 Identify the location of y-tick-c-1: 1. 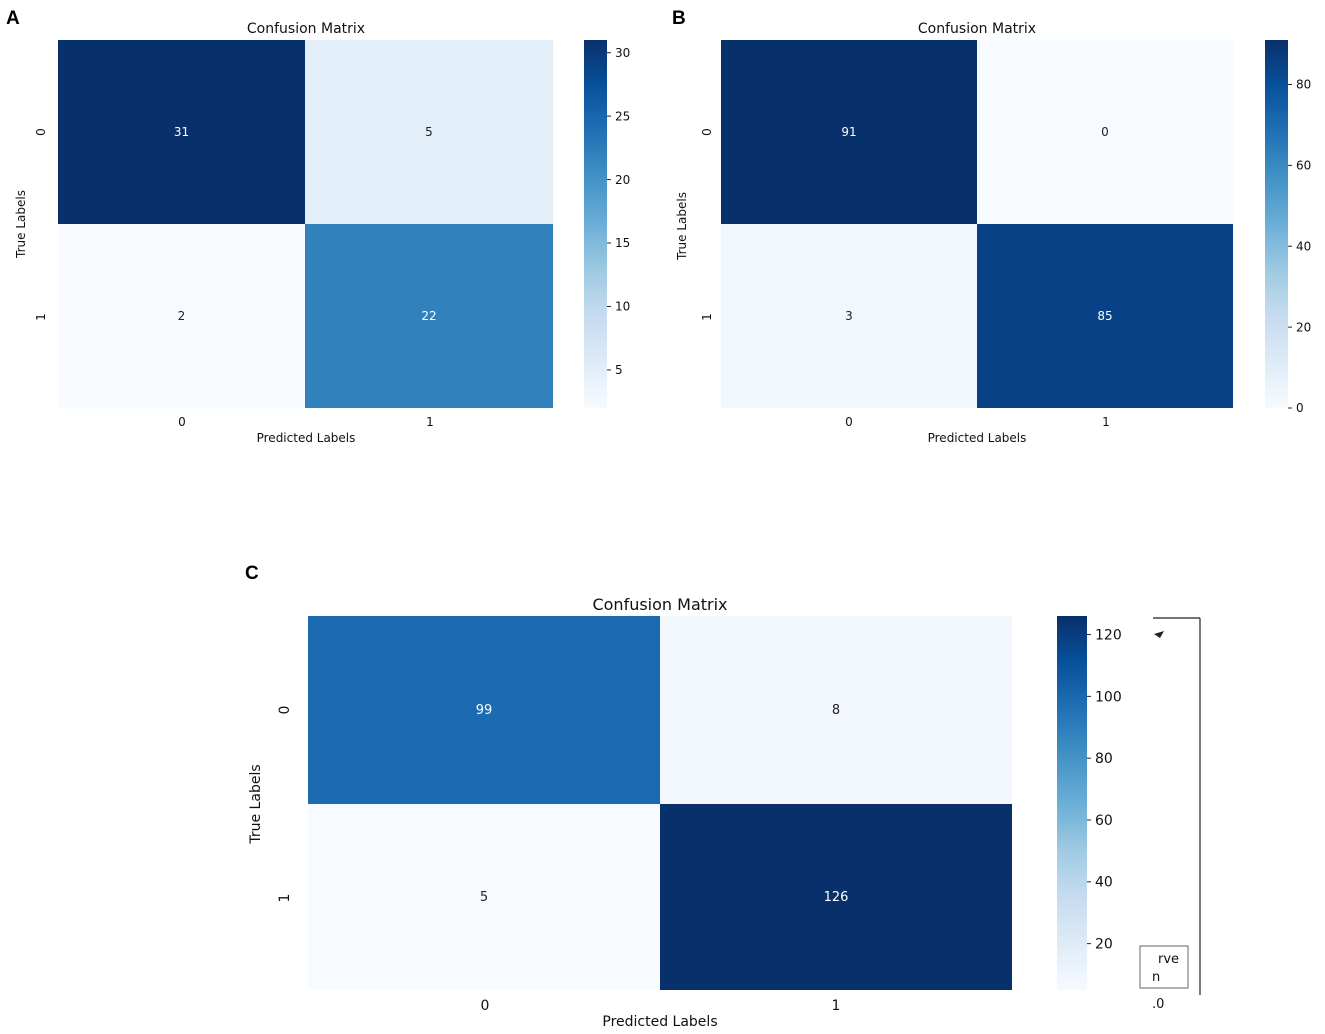
(285, 898).